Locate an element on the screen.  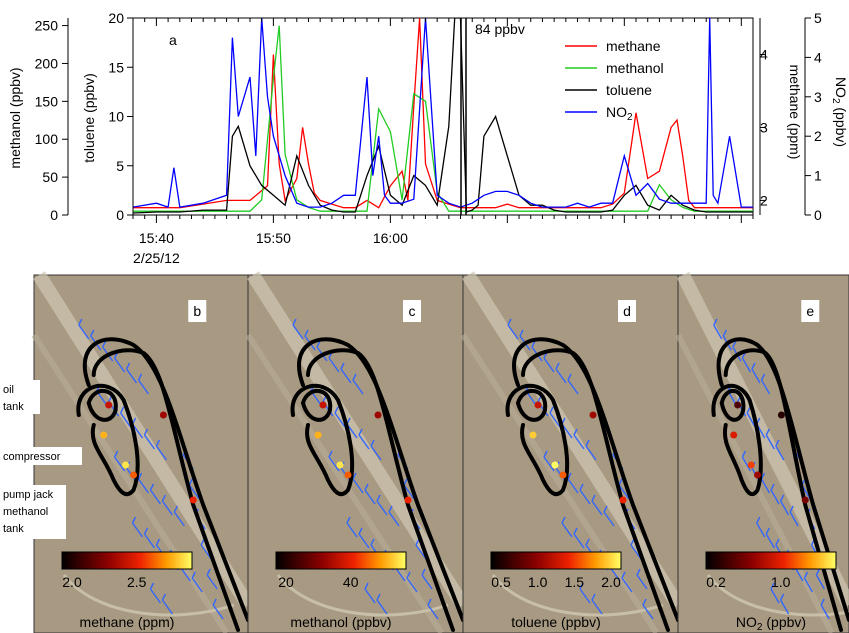
panel-label-e: e is located at coordinates (810, 311).